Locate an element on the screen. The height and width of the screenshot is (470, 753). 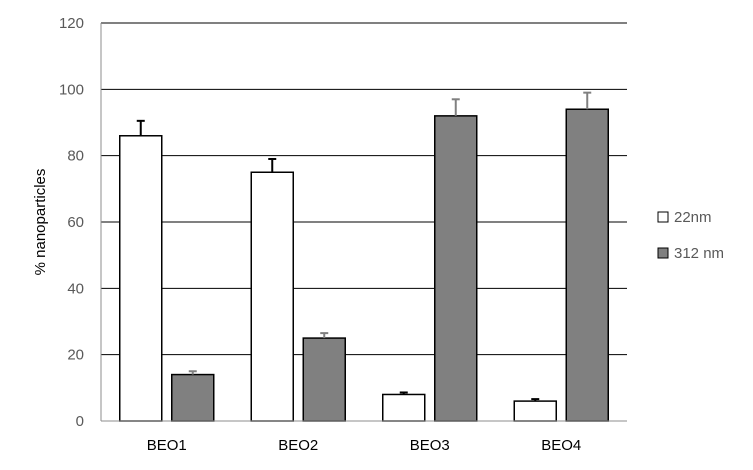
y-tick-label: 60 is located at coordinates (75, 222).